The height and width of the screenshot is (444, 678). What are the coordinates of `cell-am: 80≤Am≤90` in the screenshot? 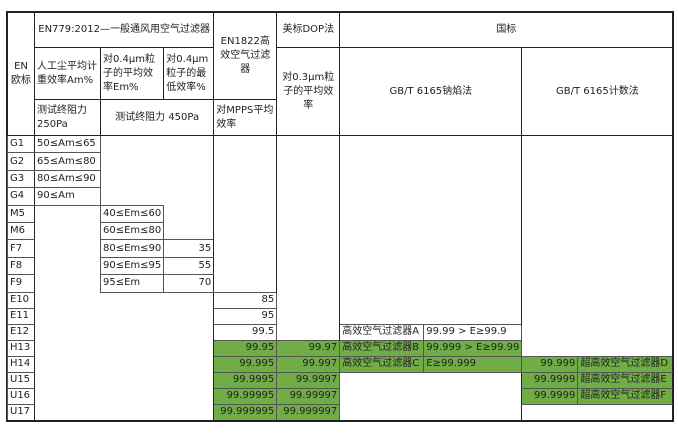 It's located at (67, 179).